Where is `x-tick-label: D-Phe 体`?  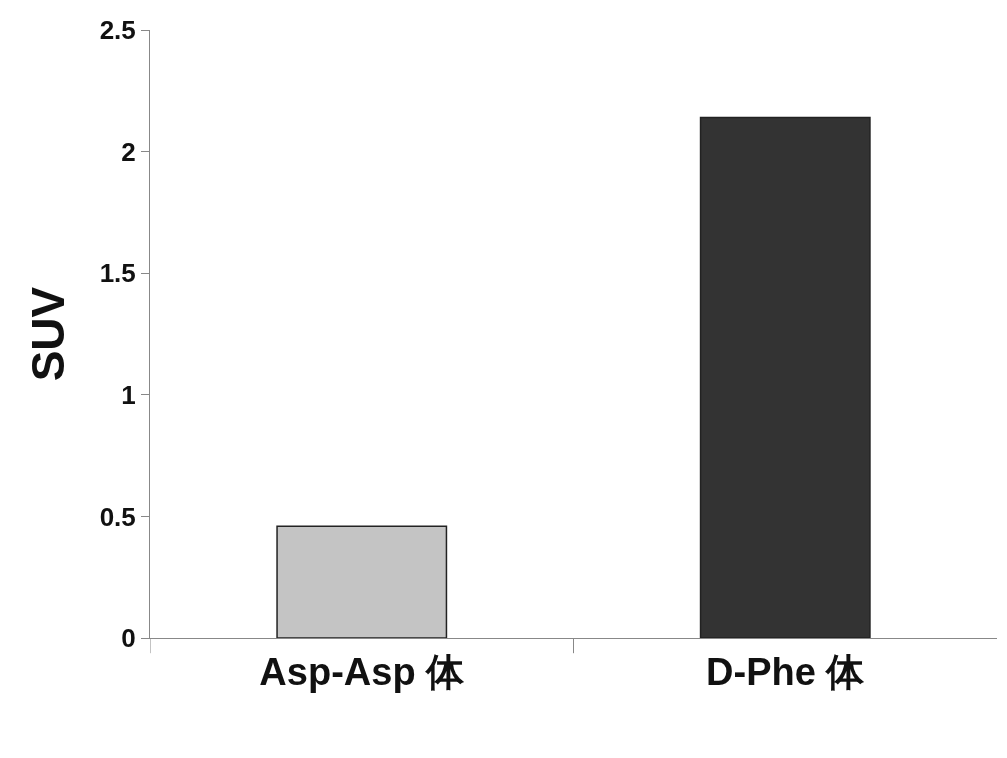 x-tick-label: D-Phe 体 is located at coordinates (786, 671).